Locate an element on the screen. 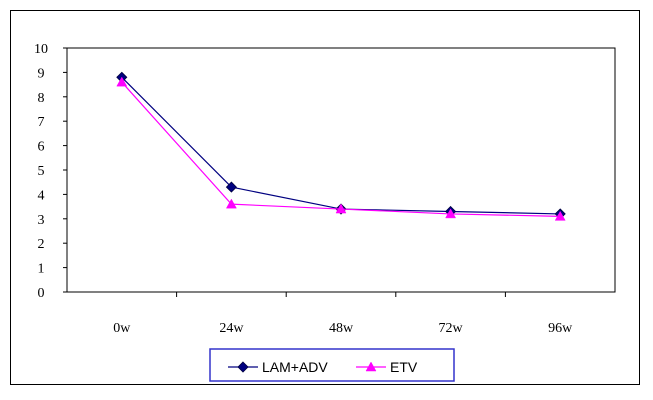 Image resolution: width=653 pixels, height=400 pixels. x-tick-label: 0w is located at coordinates (122, 328).